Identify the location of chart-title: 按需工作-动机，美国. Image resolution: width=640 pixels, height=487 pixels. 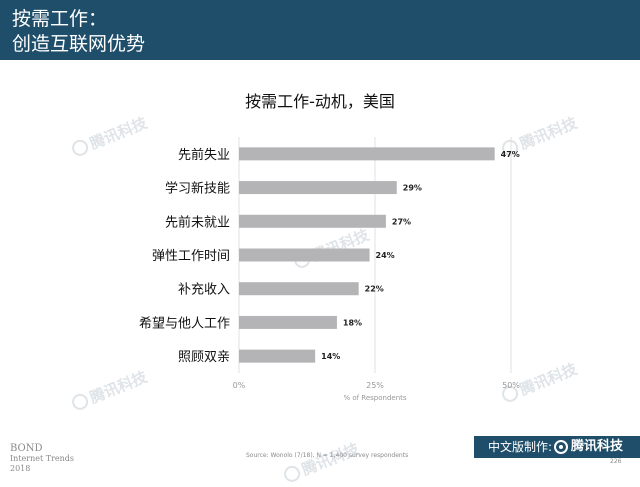
(320, 101).